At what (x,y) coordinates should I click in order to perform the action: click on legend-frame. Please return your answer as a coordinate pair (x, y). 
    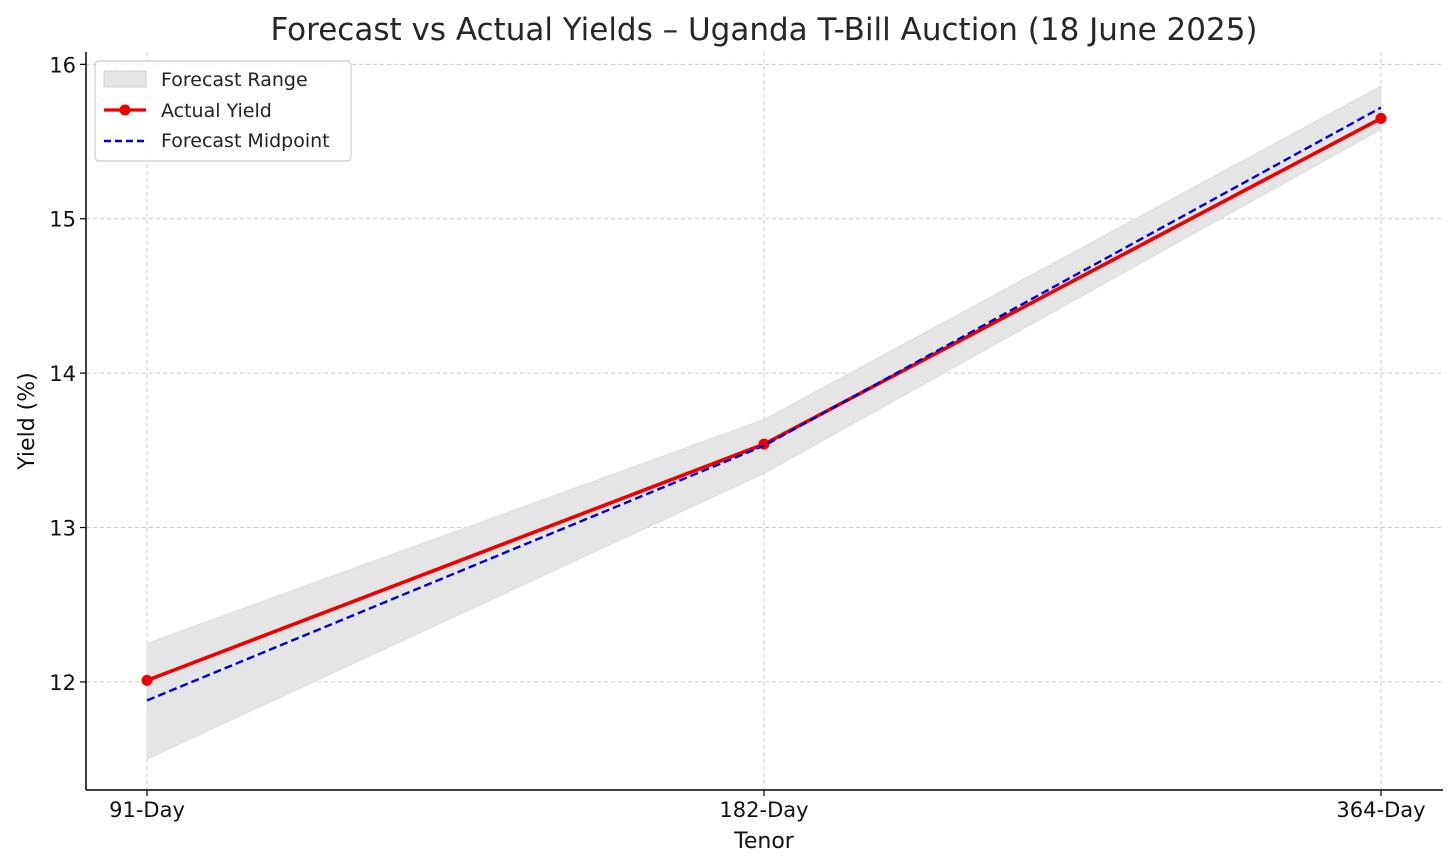
    Looking at the image, I should click on (223, 111).